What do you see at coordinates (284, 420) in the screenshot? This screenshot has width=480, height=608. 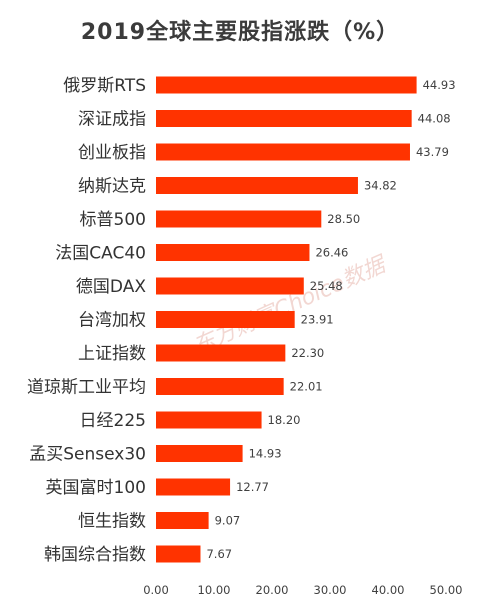 I see `data-label: 18.20` at bounding box center [284, 420].